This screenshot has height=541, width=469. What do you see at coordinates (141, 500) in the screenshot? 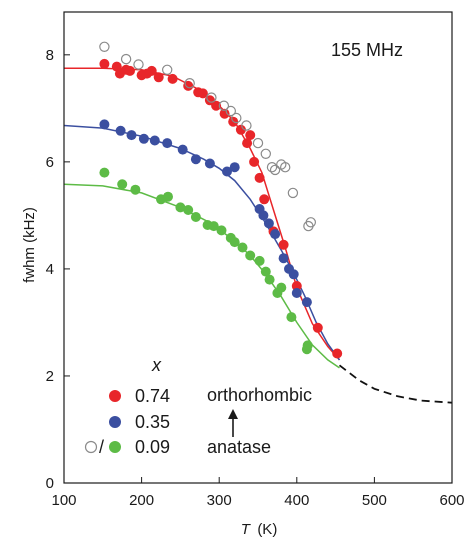
I see `x-tick-label-200: 200` at bounding box center [141, 500].